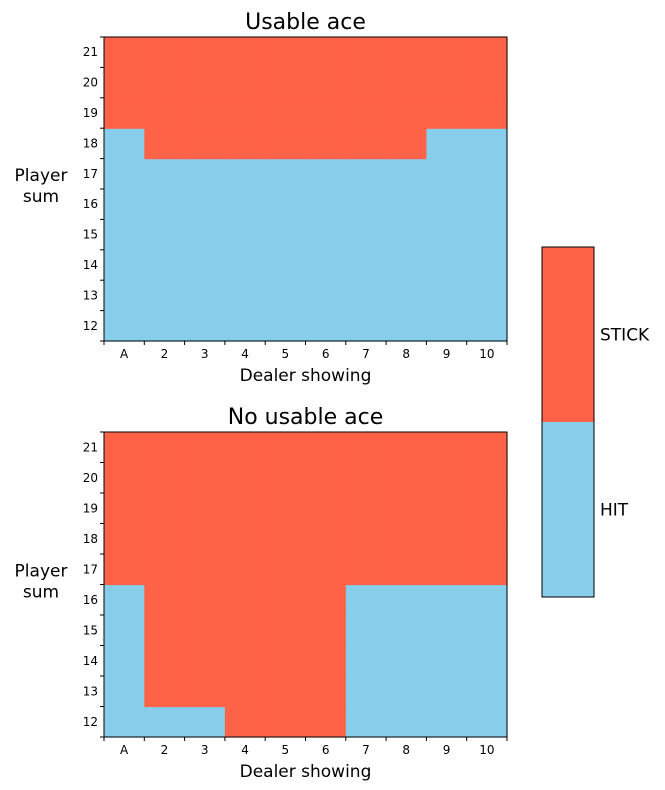 This screenshot has height=790, width=665. I want to click on no-usable-ace-cell-13-A, so click(124, 692).